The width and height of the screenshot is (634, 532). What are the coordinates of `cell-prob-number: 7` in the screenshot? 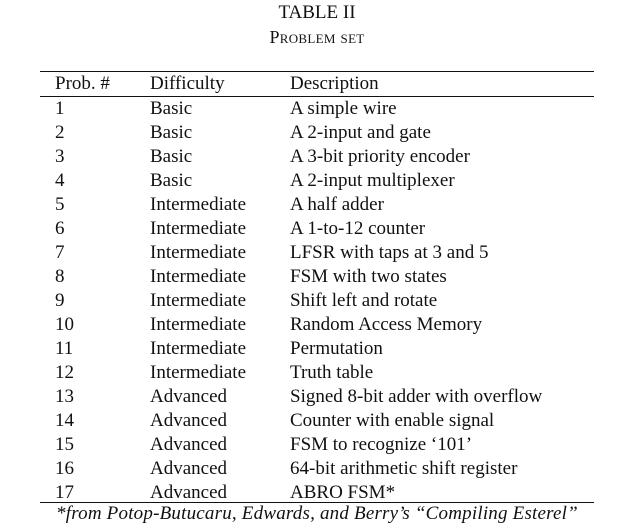 It's located at (60, 252).